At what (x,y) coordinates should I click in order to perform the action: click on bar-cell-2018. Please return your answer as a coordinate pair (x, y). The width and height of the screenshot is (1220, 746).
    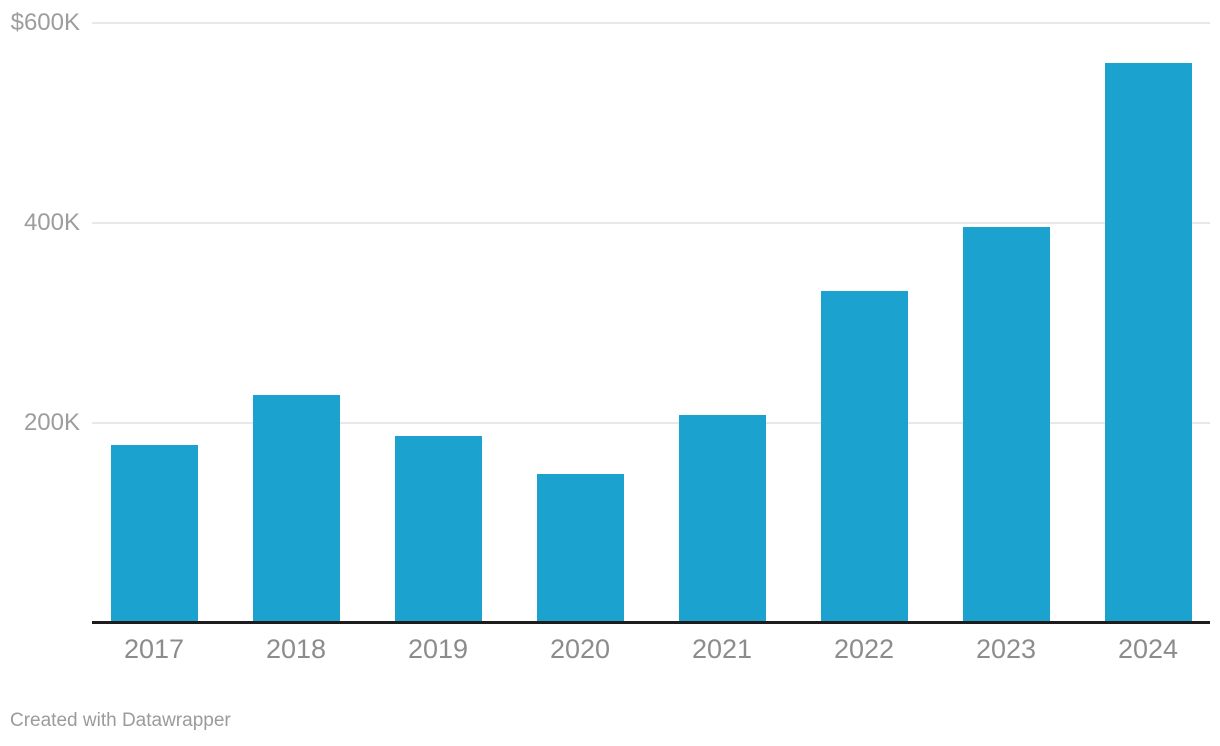
    Looking at the image, I should click on (296, 322).